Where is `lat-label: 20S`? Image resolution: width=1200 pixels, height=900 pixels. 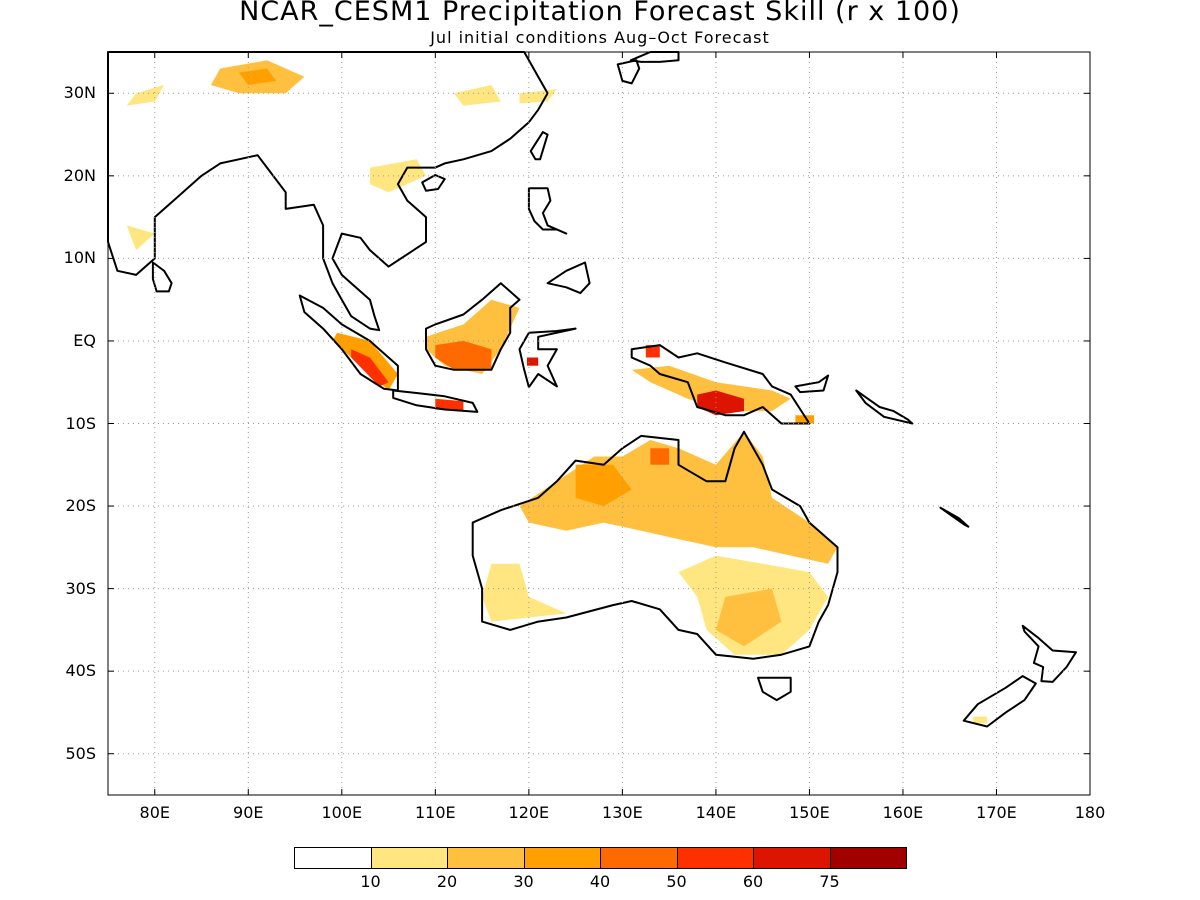 lat-label: 20S is located at coordinates (80, 506).